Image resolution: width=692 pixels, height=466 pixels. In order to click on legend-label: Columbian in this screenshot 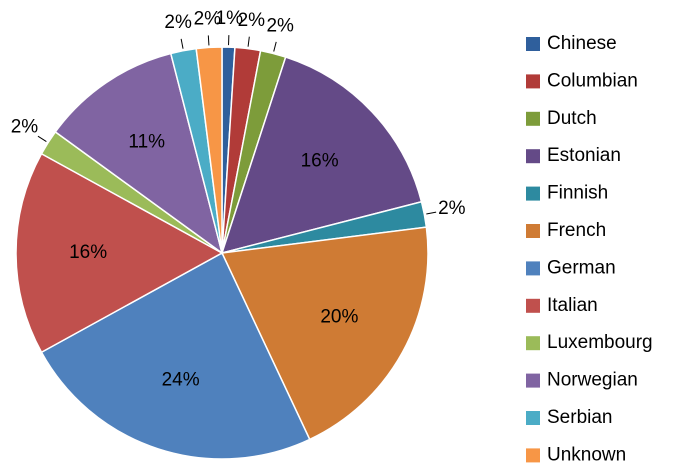, I will do `click(592, 80)`.